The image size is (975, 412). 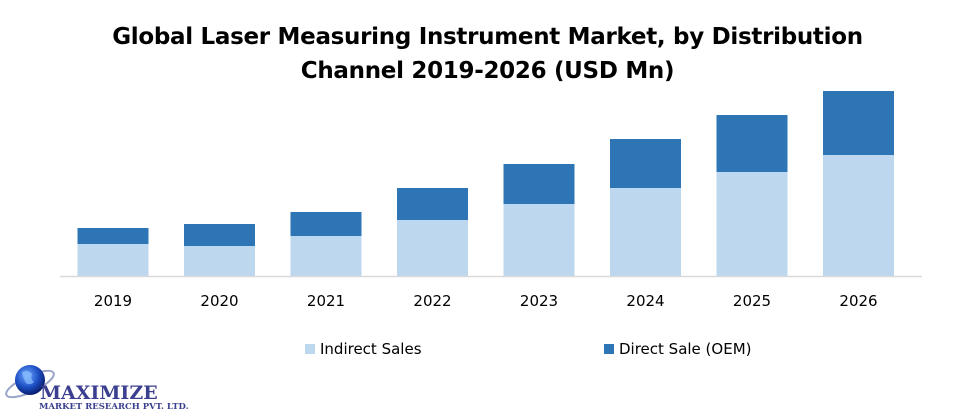 I want to click on bar-indirect-sales-2022, so click(x=432, y=248).